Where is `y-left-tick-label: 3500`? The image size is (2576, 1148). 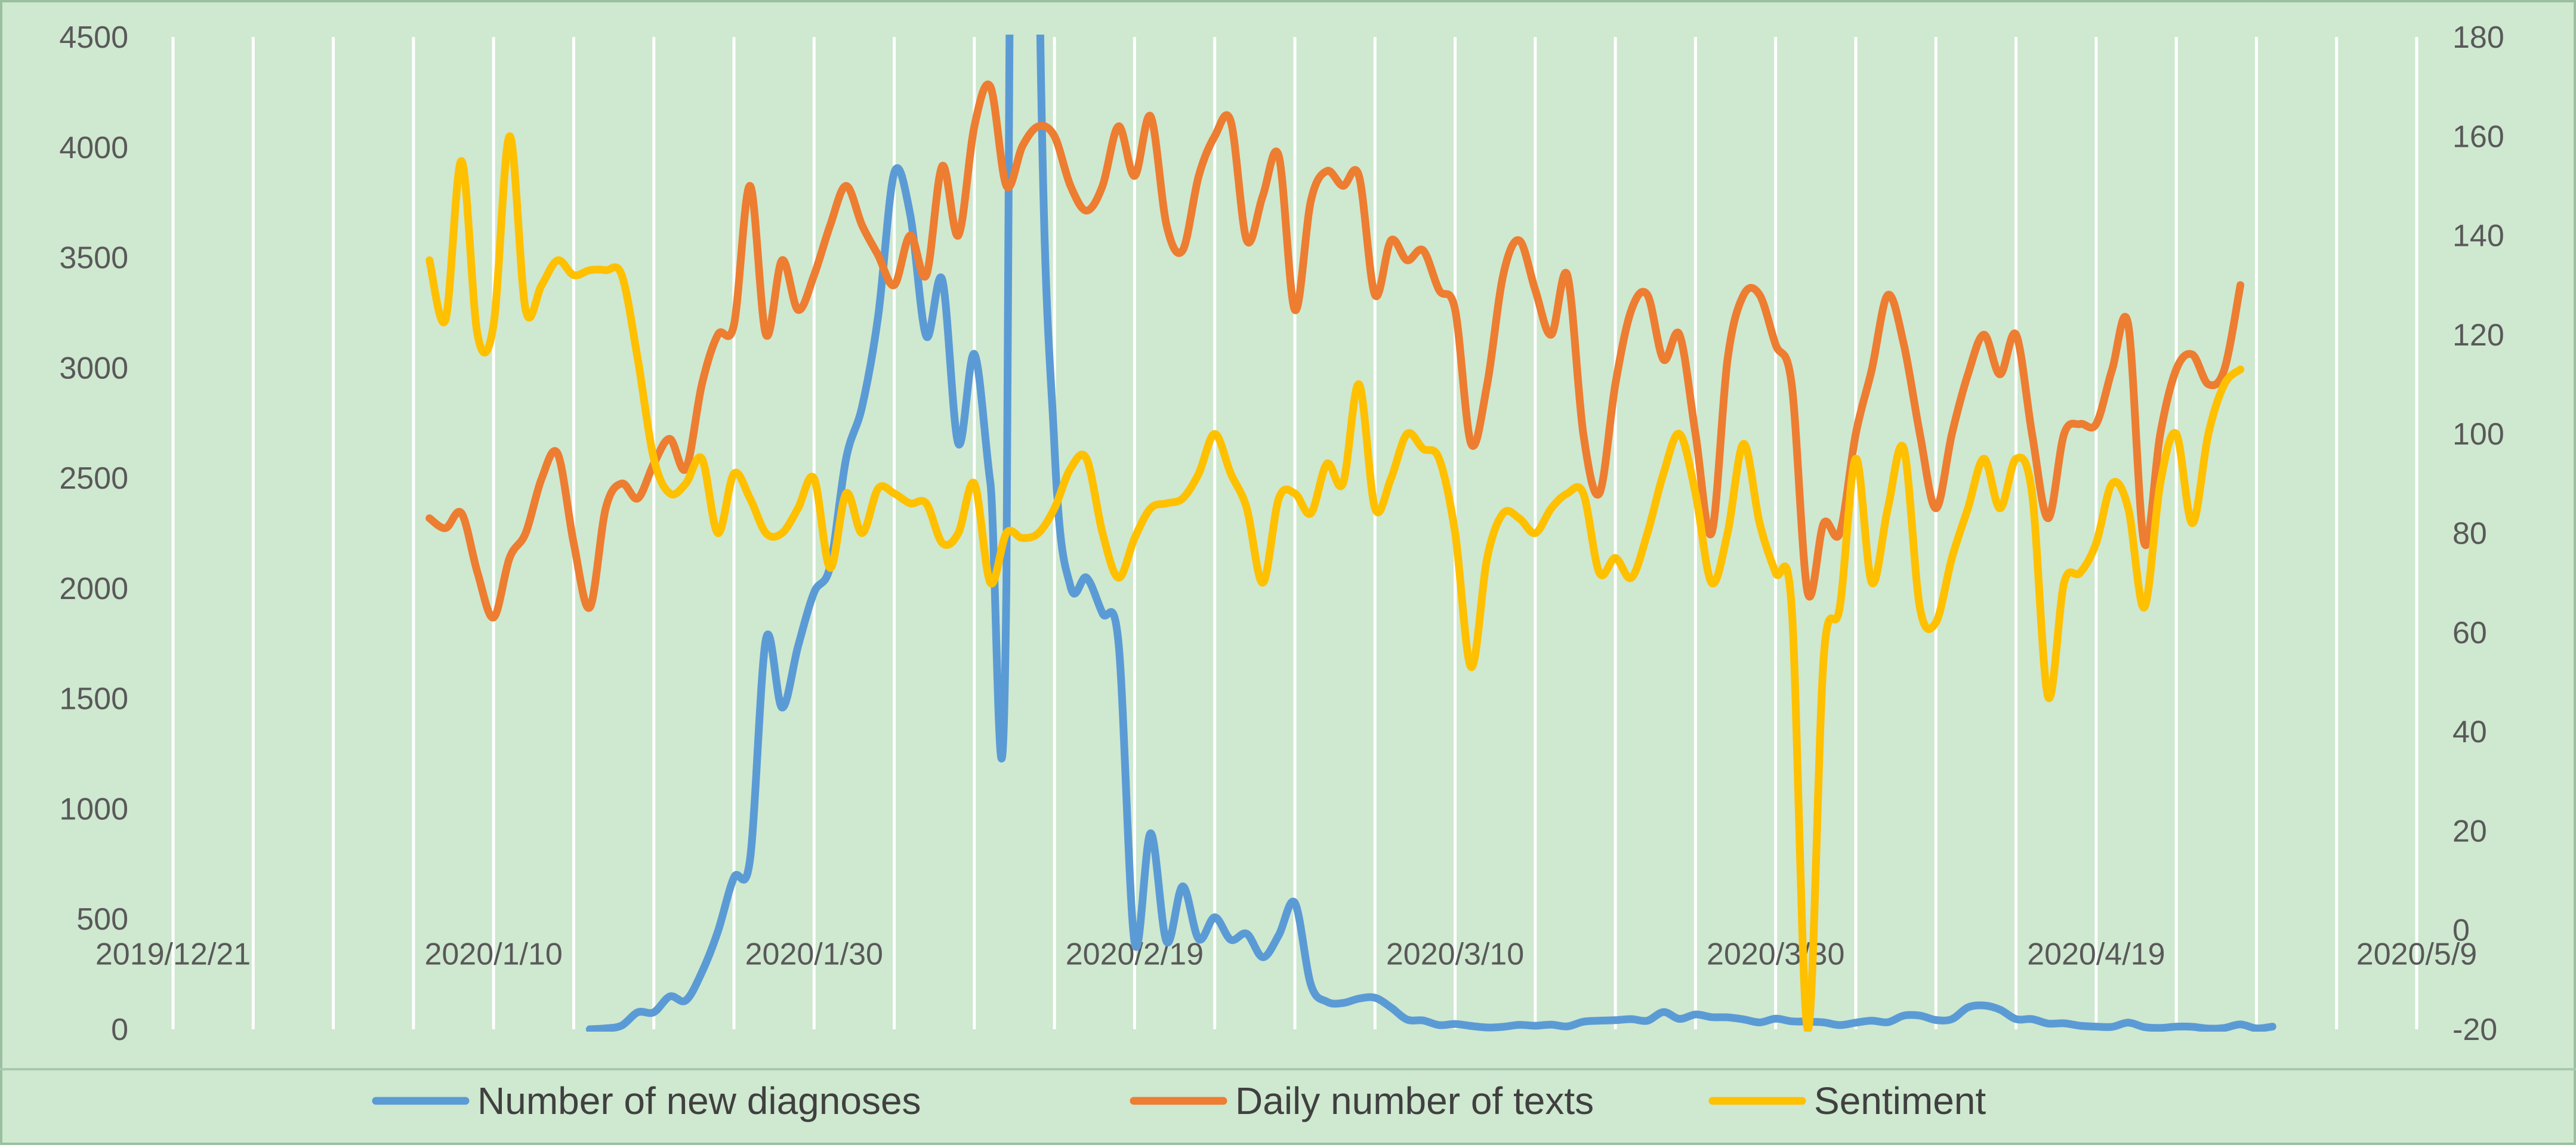
y-left-tick-label: 3500 is located at coordinates (94, 258).